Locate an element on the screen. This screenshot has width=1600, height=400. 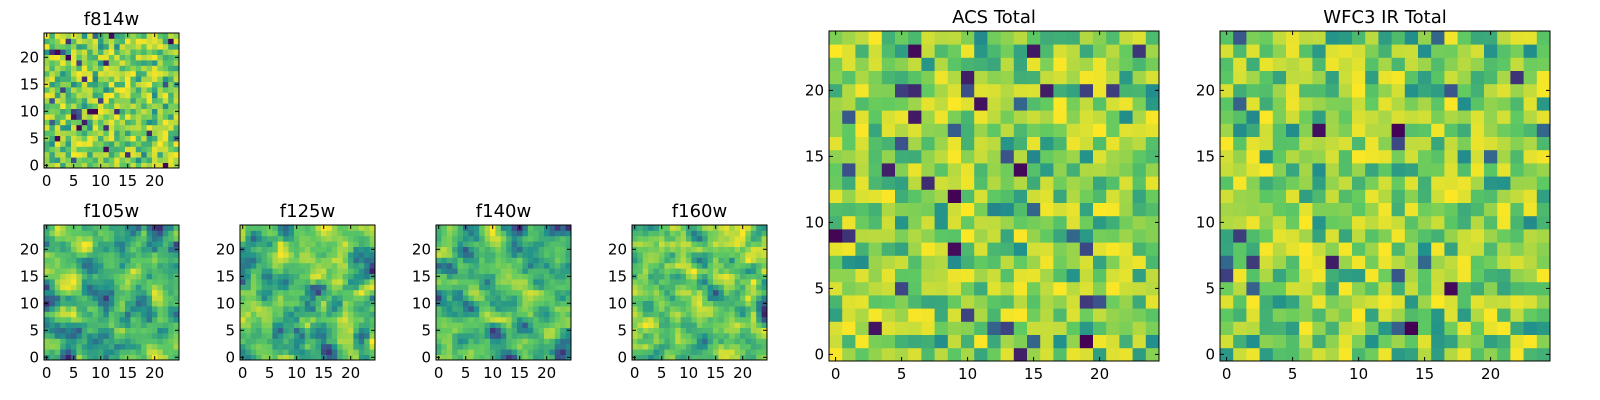
heatmap-cells is located at coordinates (504, 293).